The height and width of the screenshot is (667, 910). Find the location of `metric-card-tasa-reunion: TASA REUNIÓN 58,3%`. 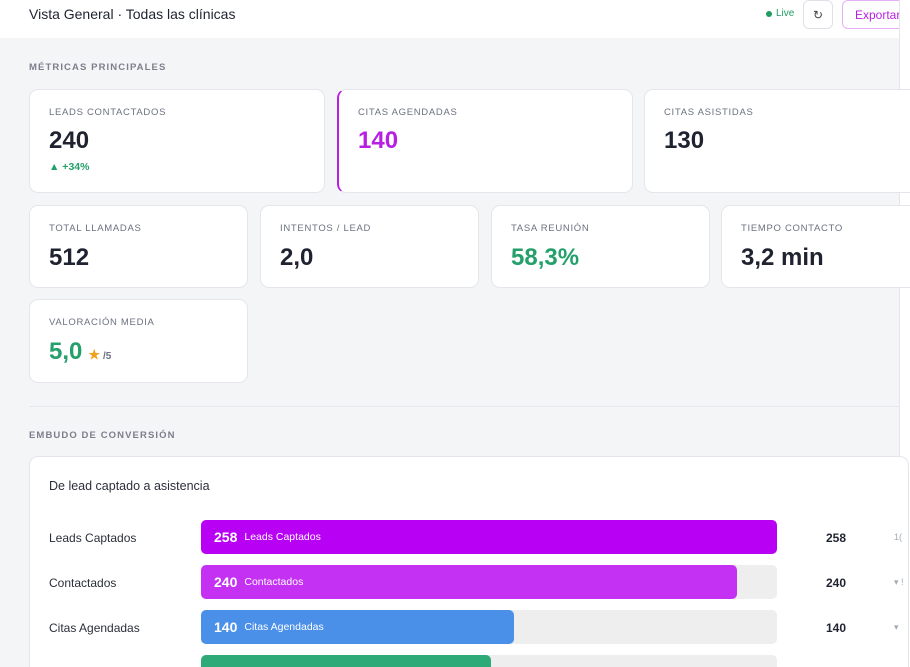

metric-card-tasa-reunion: TASA REUNIÓN 58,3% is located at coordinates (600, 246).